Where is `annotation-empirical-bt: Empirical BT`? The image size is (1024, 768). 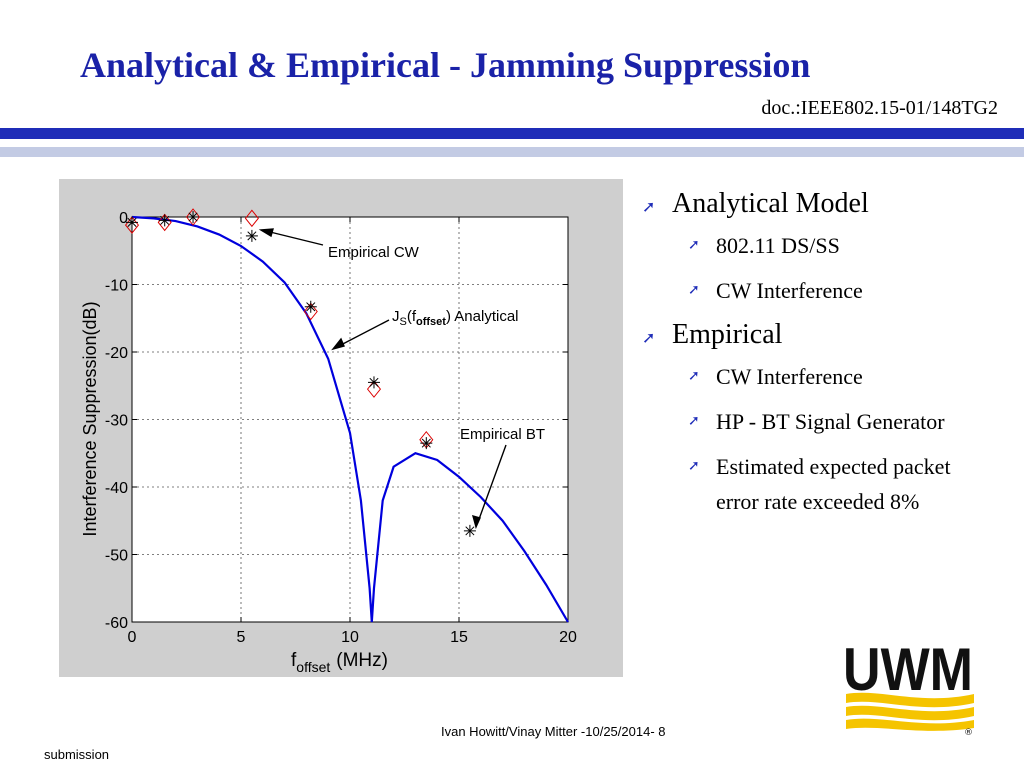 annotation-empirical-bt: Empirical BT is located at coordinates (502, 434).